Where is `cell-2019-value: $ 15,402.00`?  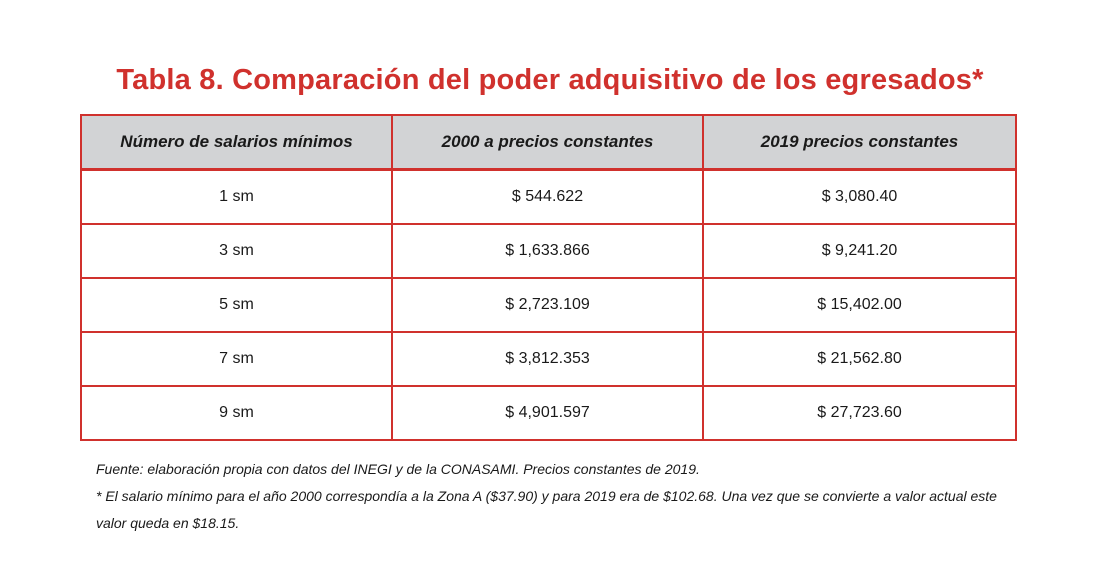 cell-2019-value: $ 15,402.00 is located at coordinates (859, 305).